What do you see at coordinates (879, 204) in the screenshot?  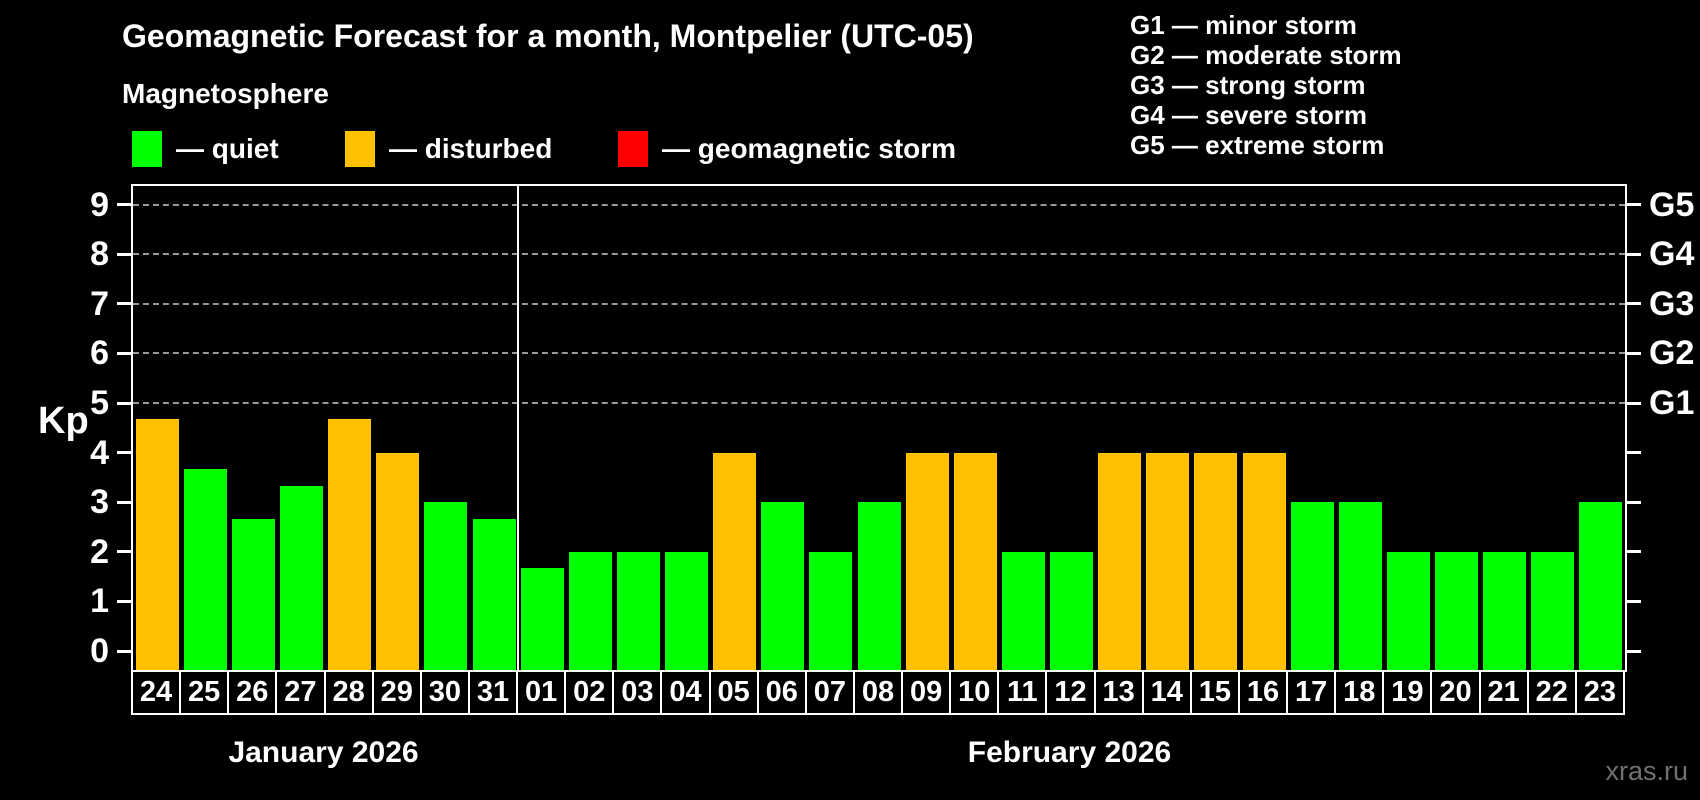 I see `gridline-kp9` at bounding box center [879, 204].